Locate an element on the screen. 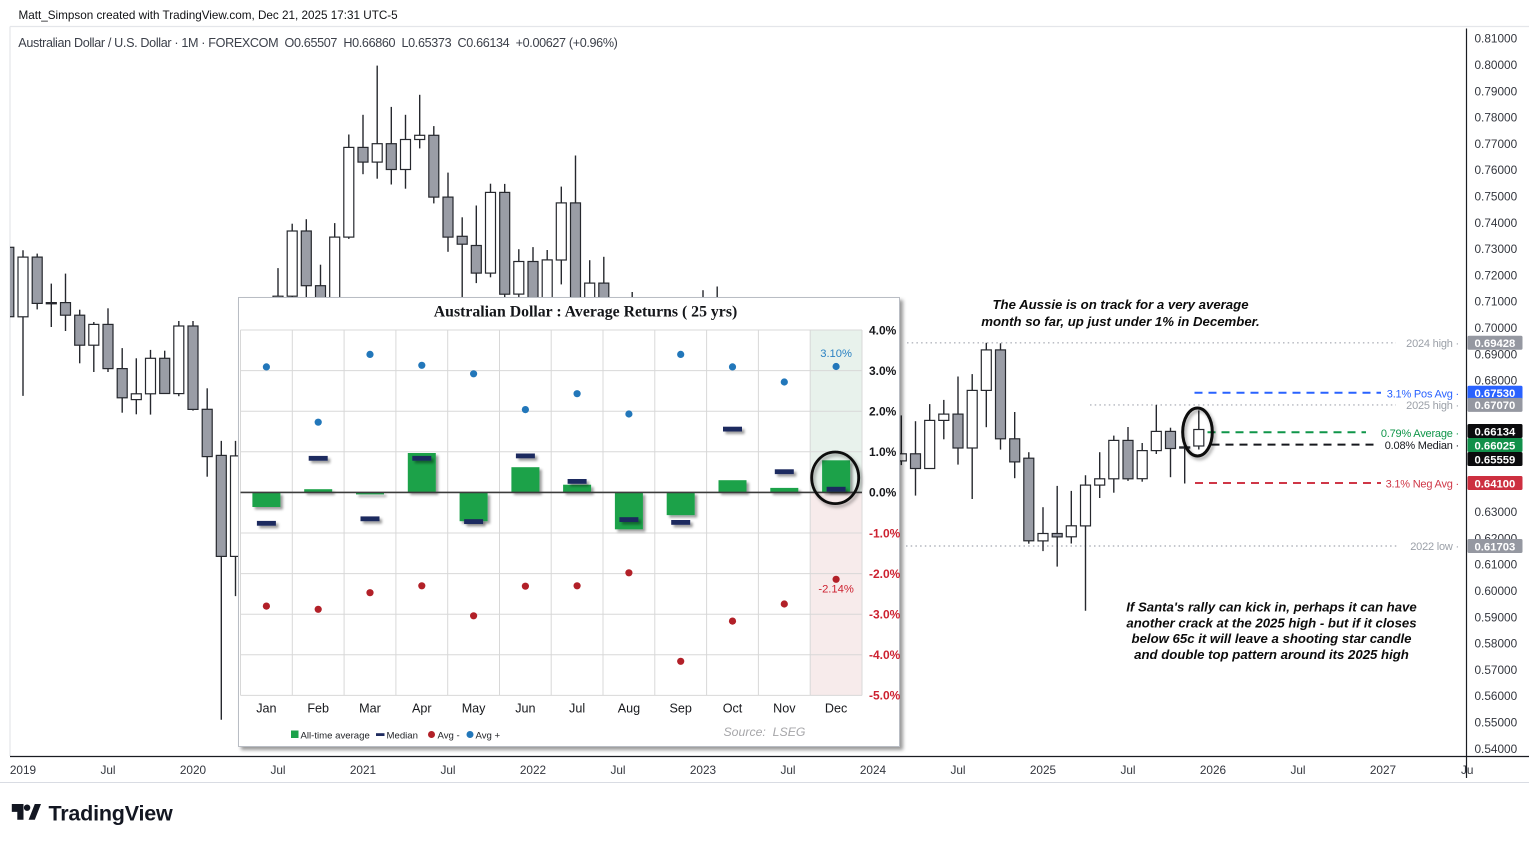 Image resolution: width=1529 pixels, height=848 pixels. svg-text: Avg - is located at coordinates (449, 736).